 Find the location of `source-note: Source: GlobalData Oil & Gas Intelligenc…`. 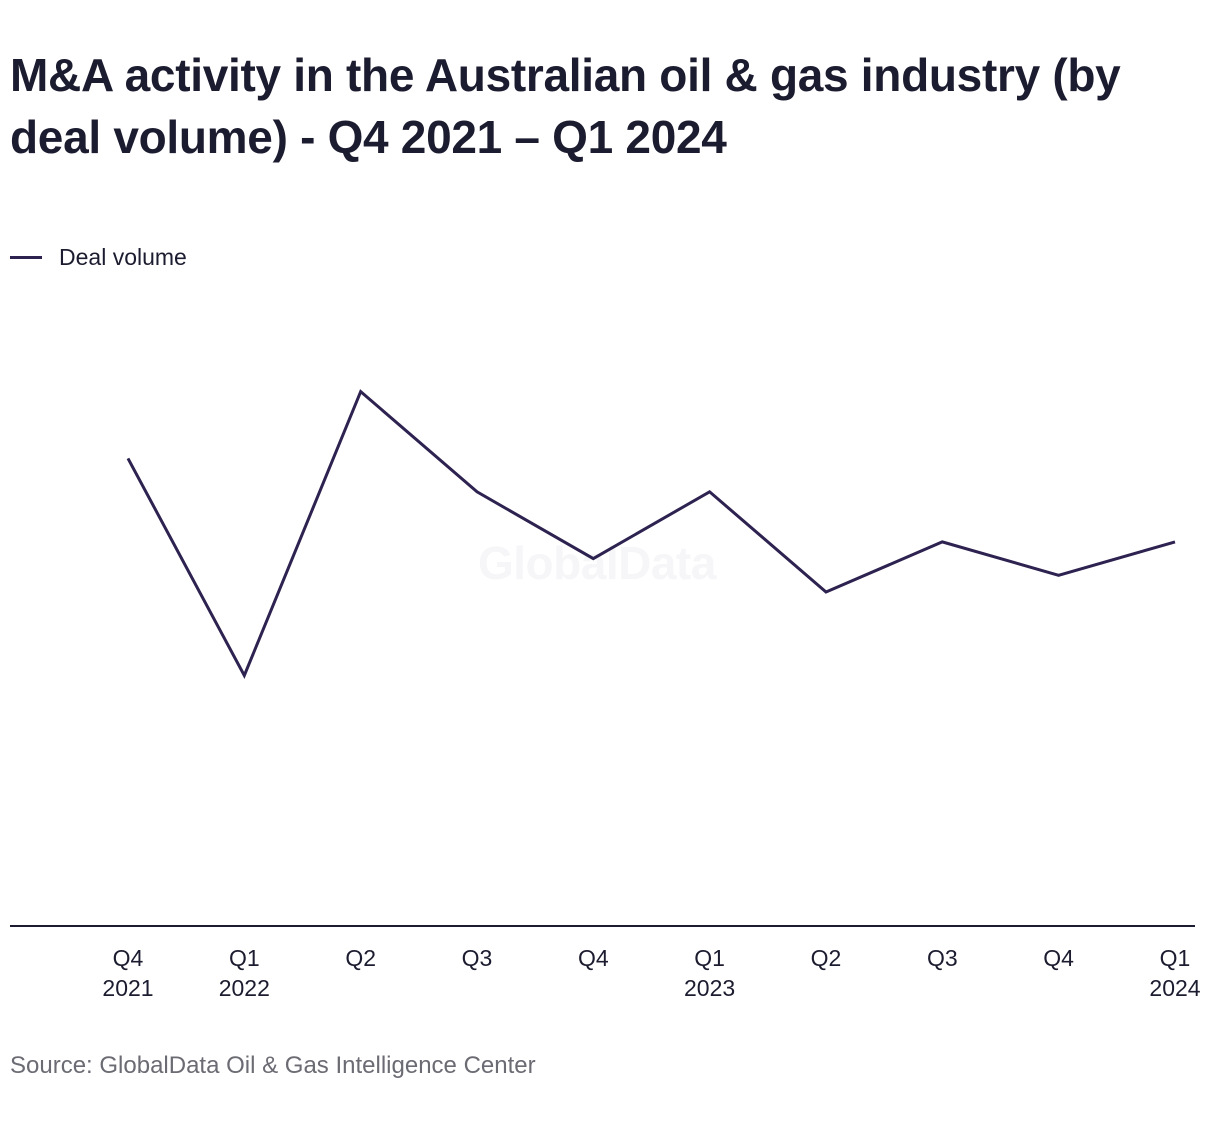

source-note: Source: GlobalData Oil & Gas Intelligenc… is located at coordinates (273, 1065).